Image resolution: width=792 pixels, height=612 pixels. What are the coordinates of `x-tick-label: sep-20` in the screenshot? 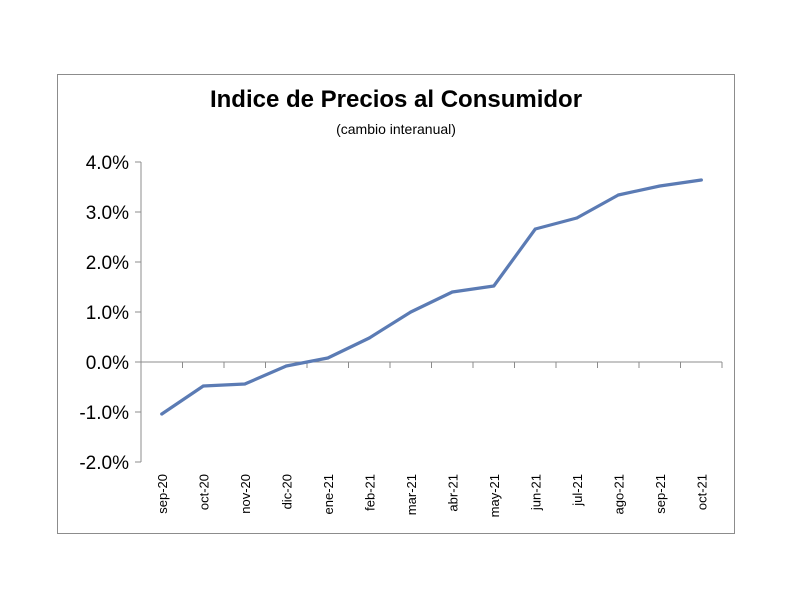 It's located at (162, 494).